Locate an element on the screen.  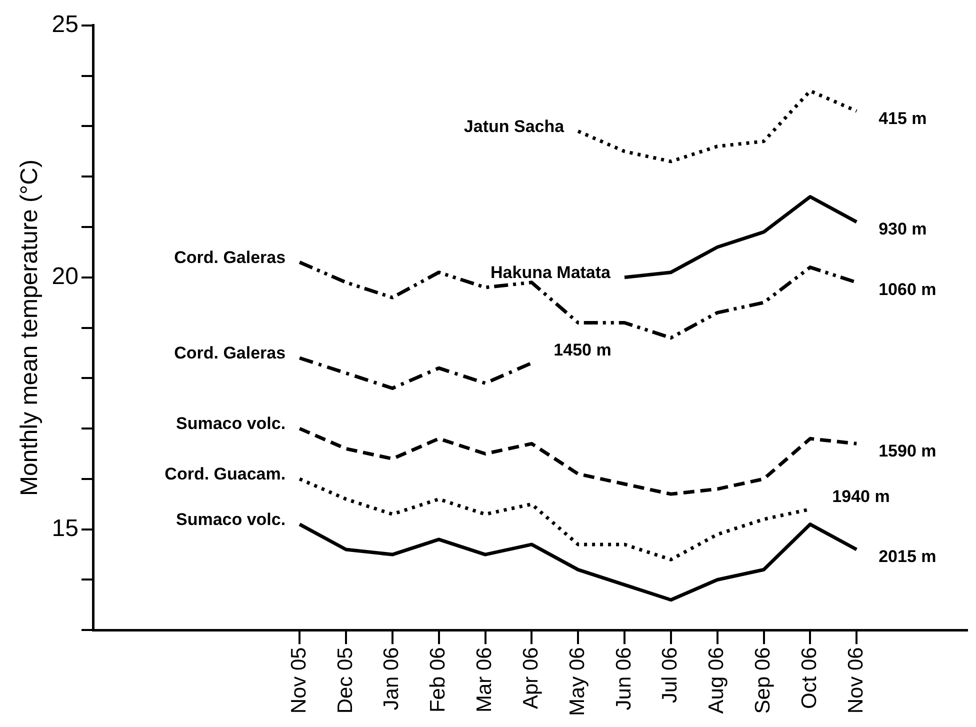
x-tick-label: Jun 06 is located at coordinates (624, 678).